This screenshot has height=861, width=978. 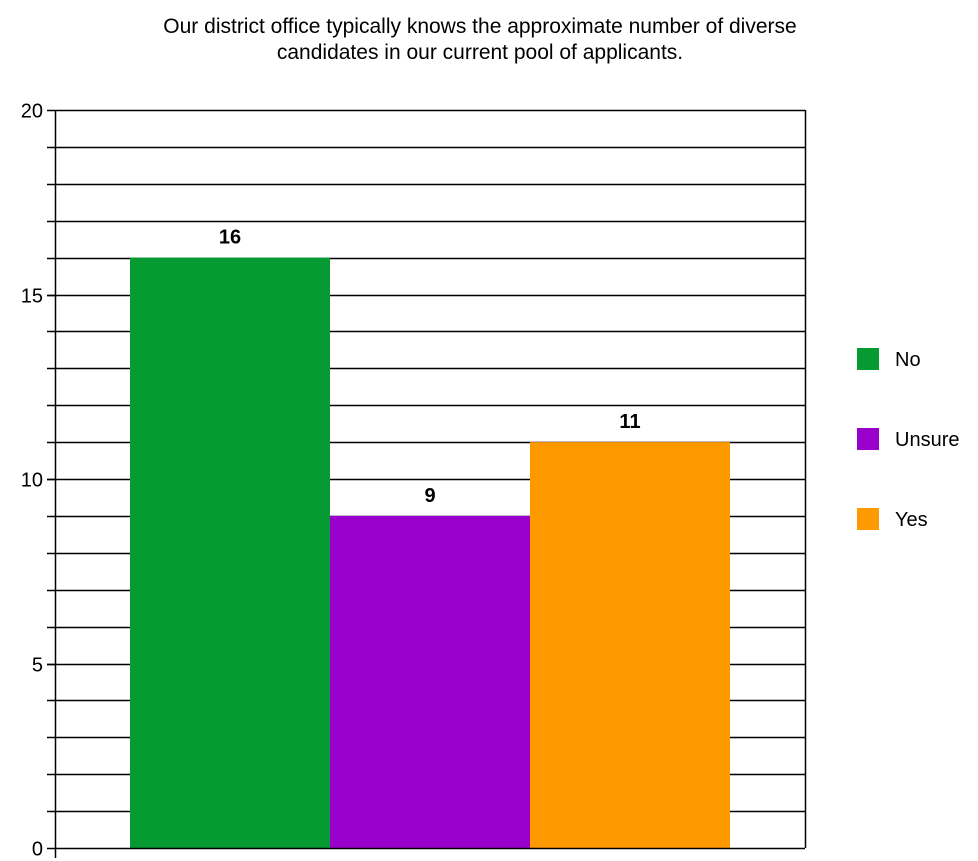 What do you see at coordinates (868, 359) in the screenshot?
I see `legend-swatch-no` at bounding box center [868, 359].